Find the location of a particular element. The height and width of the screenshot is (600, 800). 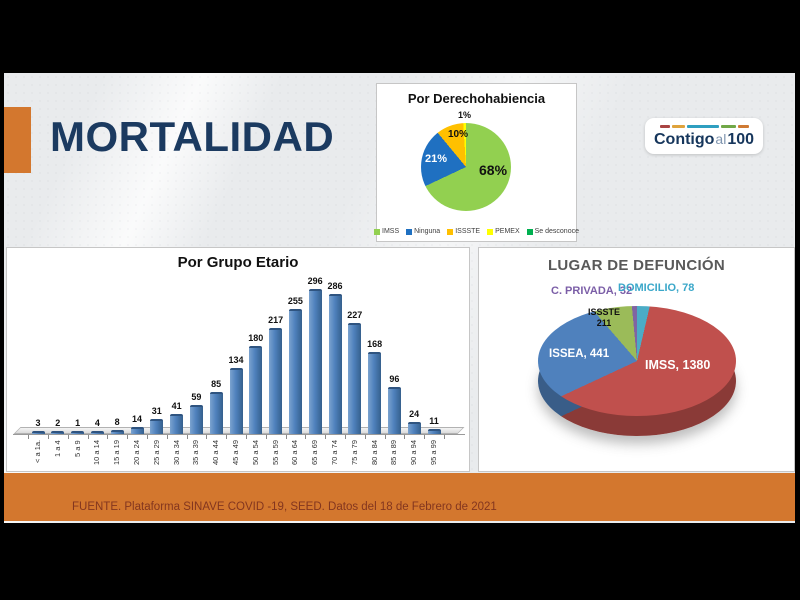

bar-value-label: 255 is located at coordinates (295, 301).